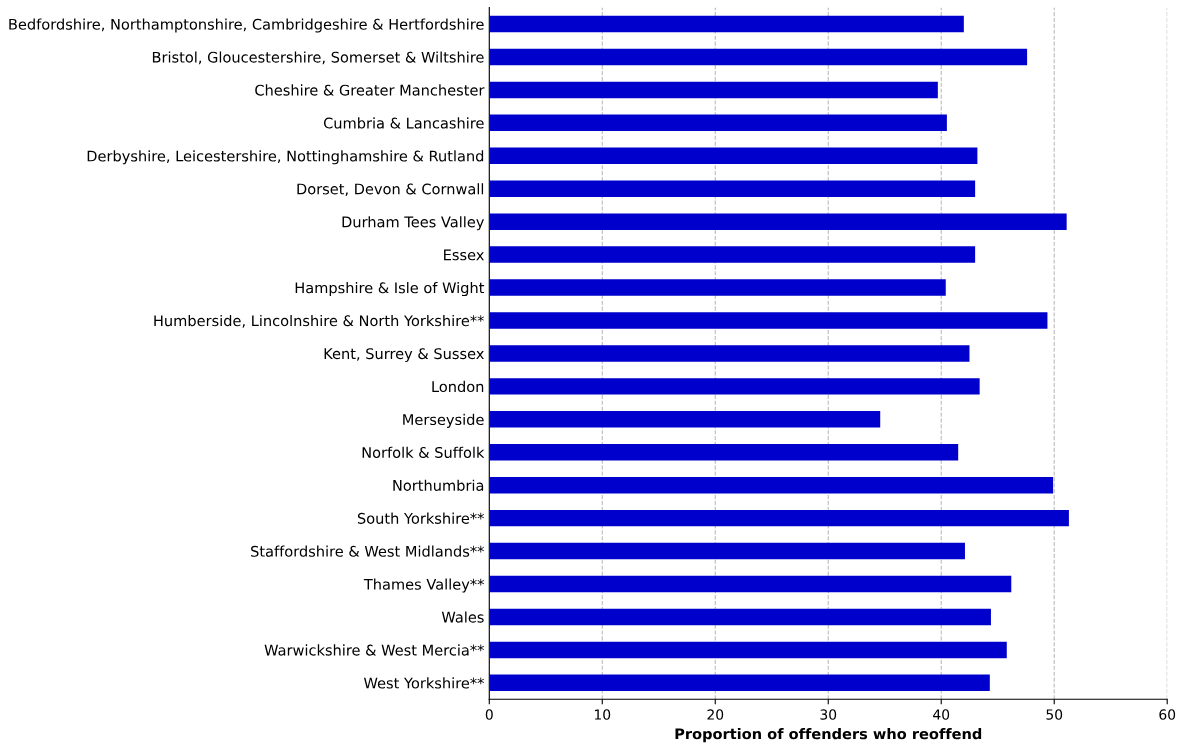 The height and width of the screenshot is (756, 1179). I want to click on y-tick-label: Warwickshire & West Mercia**, so click(374, 650).